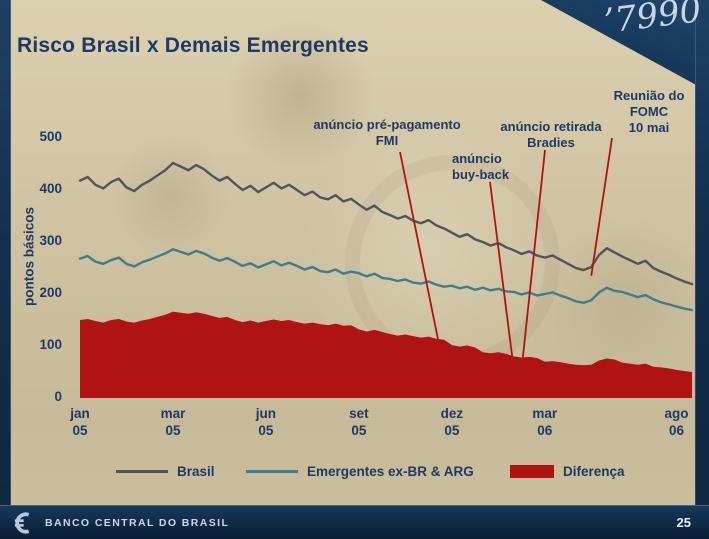  I want to click on y-tick-label: 400, so click(50, 188).